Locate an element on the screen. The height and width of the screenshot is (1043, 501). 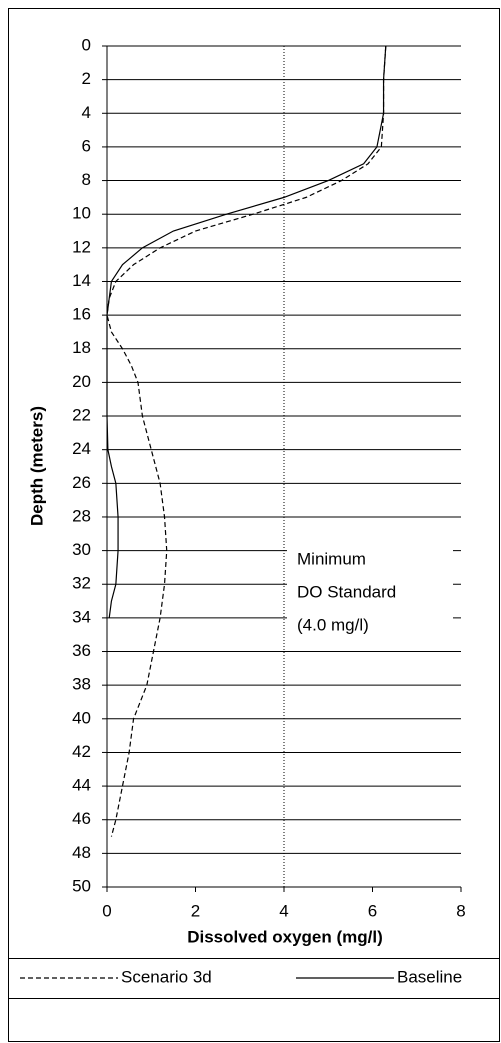
y-tick-label: 10 is located at coordinates (81, 213).